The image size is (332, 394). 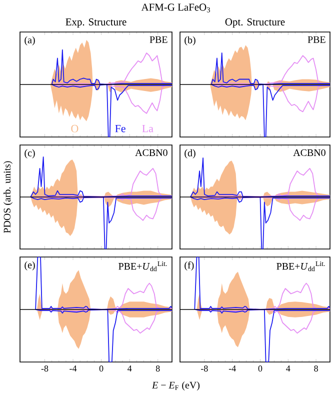 I want to click on annotation: PBE, so click(x=159, y=39).